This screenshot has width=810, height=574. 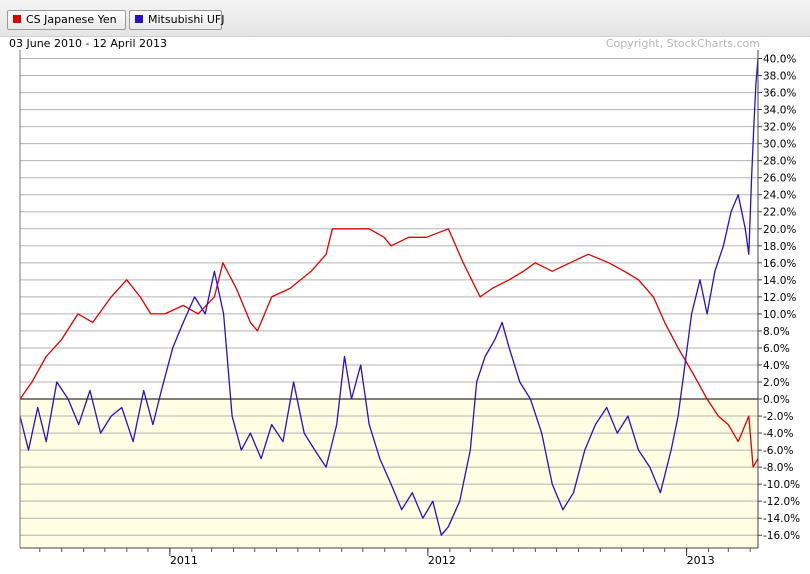 What do you see at coordinates (779, 179) in the screenshot?
I see `y-tick-label: 26.0%` at bounding box center [779, 179].